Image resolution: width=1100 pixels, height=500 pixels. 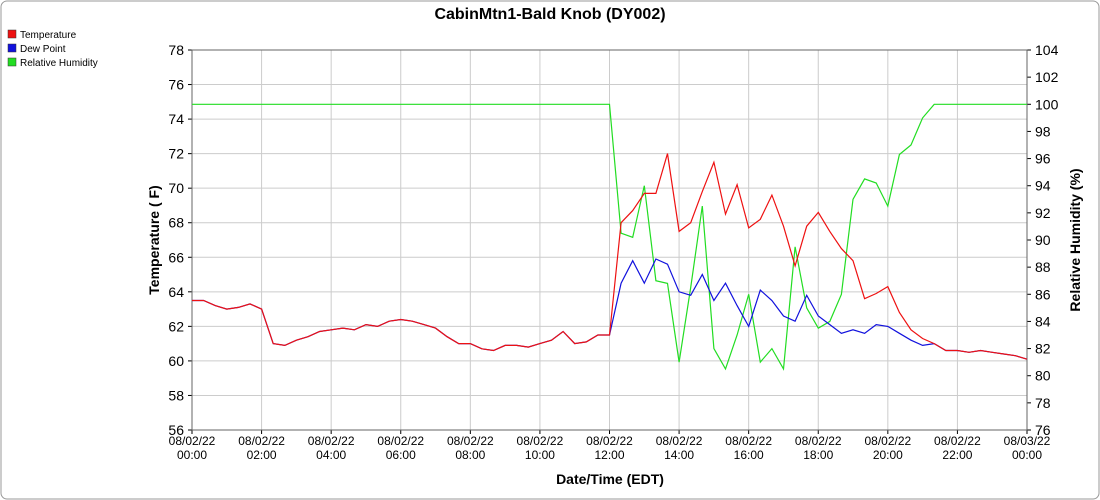 What do you see at coordinates (176, 326) in the screenshot?
I see `y-tick-label: 62` at bounding box center [176, 326].